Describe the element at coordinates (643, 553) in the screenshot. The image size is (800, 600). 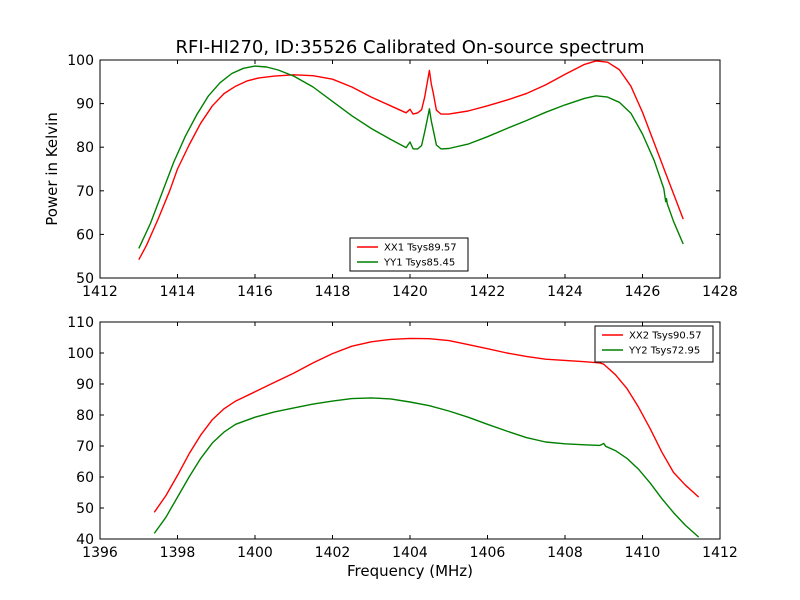
I see `x-tick-label: 1410` at that location.